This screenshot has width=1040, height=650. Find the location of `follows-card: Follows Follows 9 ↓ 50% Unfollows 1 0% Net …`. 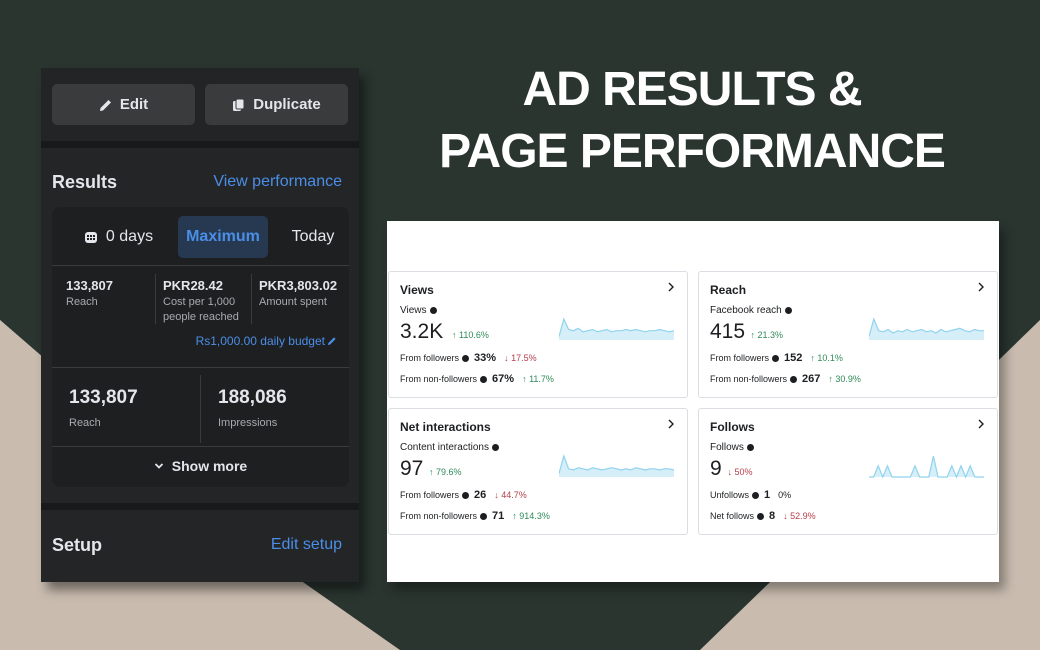

follows-card: Follows Follows 9 ↓ 50% Unfollows 1 0% Net … is located at coordinates (848, 471).